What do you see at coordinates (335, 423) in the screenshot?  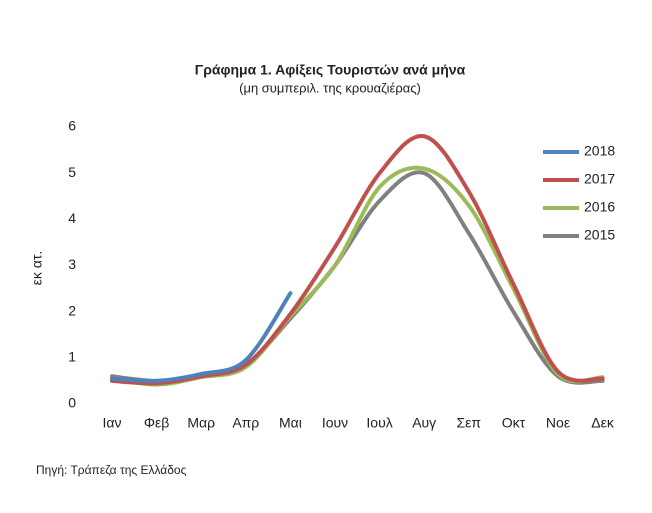 I see `x-tick-label: Ιουν` at bounding box center [335, 423].